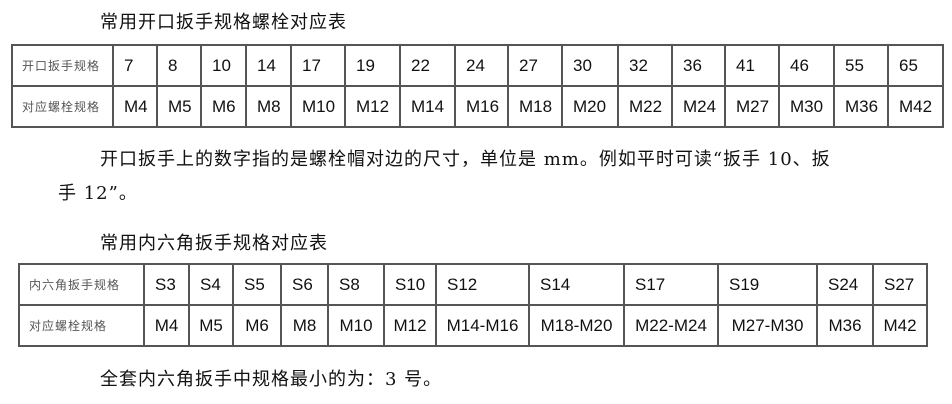  I want to click on table-cell: 41, so click(752, 65).